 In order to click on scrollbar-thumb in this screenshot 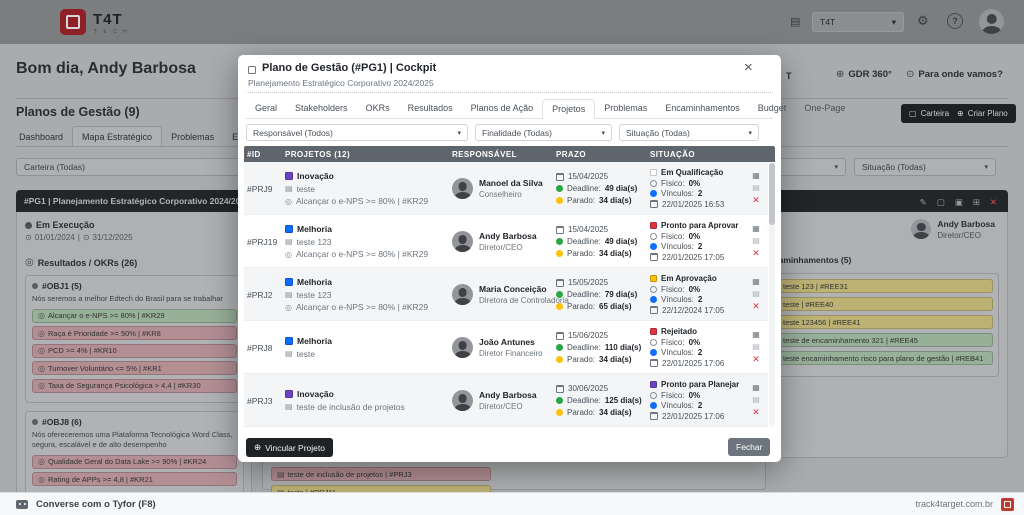, I will do `click(772, 194)`.